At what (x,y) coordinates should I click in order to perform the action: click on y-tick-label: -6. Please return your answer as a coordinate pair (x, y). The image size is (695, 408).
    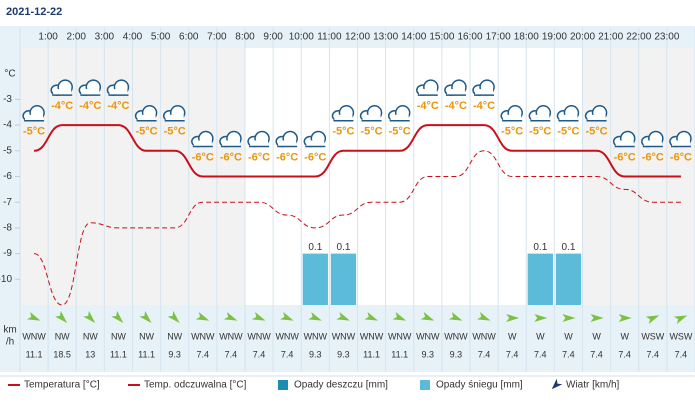
    Looking at the image, I should click on (7, 176).